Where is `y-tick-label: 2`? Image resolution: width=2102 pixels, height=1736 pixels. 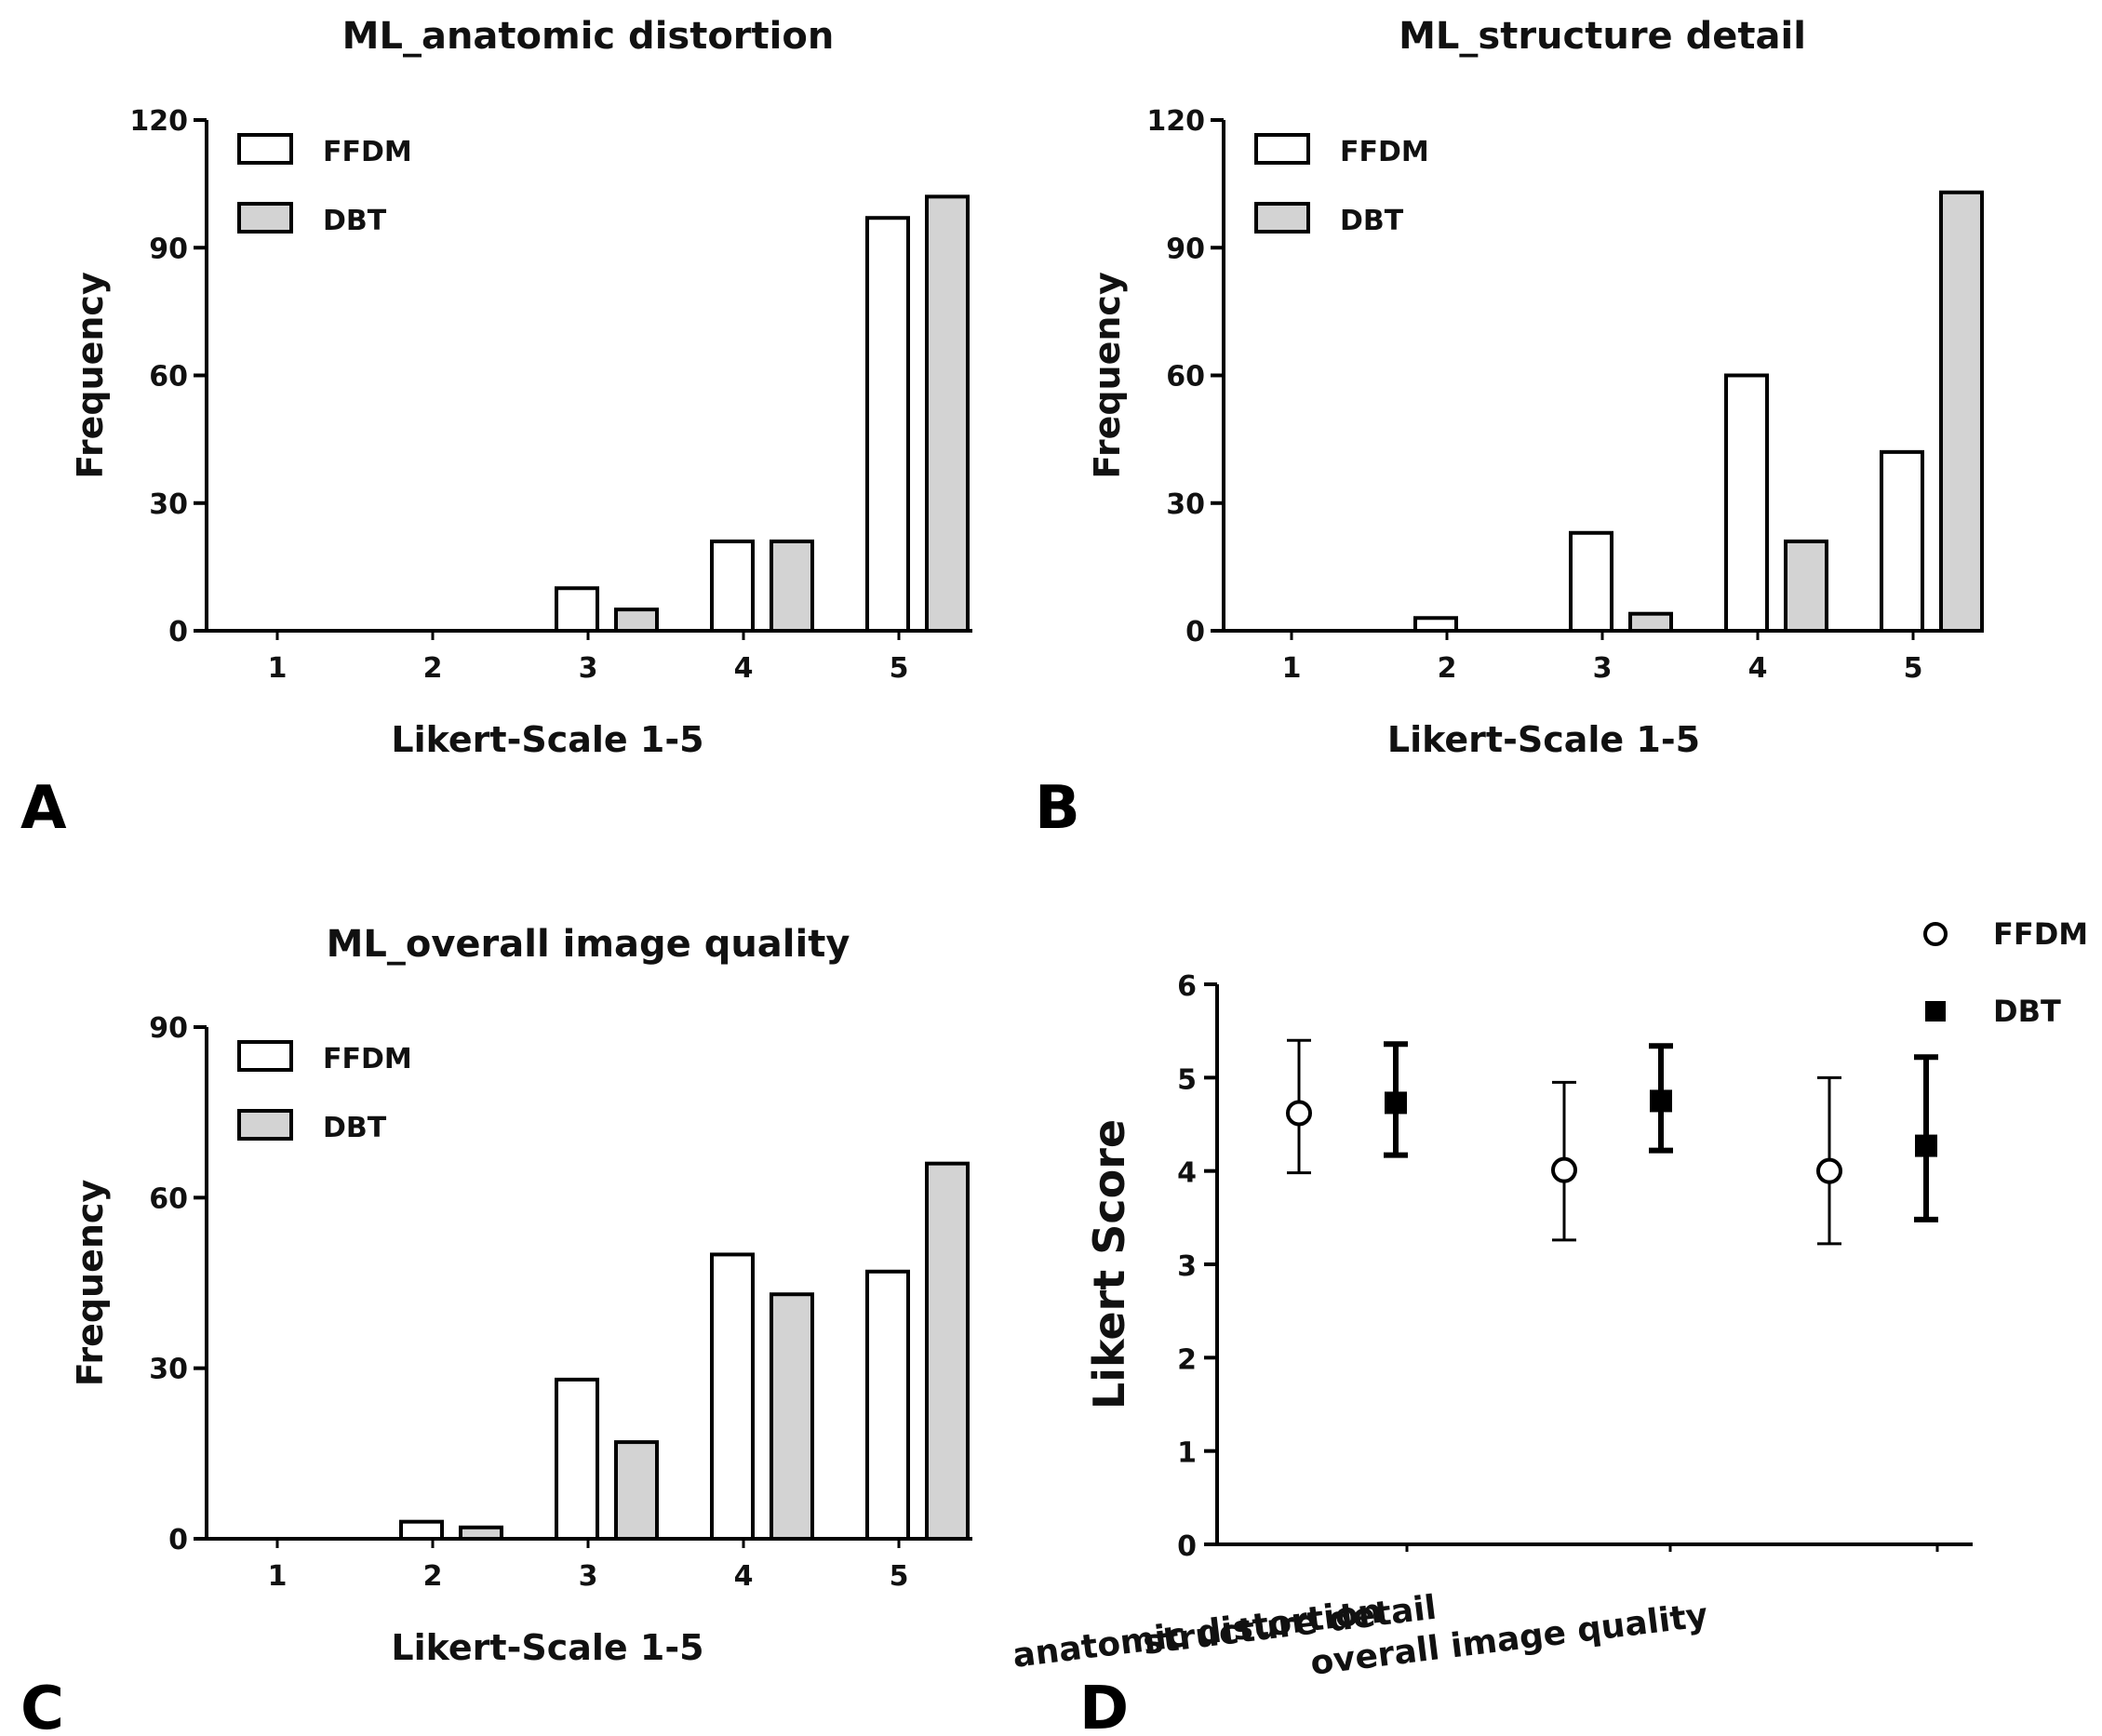
y-tick-label: 2 is located at coordinates (1187, 1359).